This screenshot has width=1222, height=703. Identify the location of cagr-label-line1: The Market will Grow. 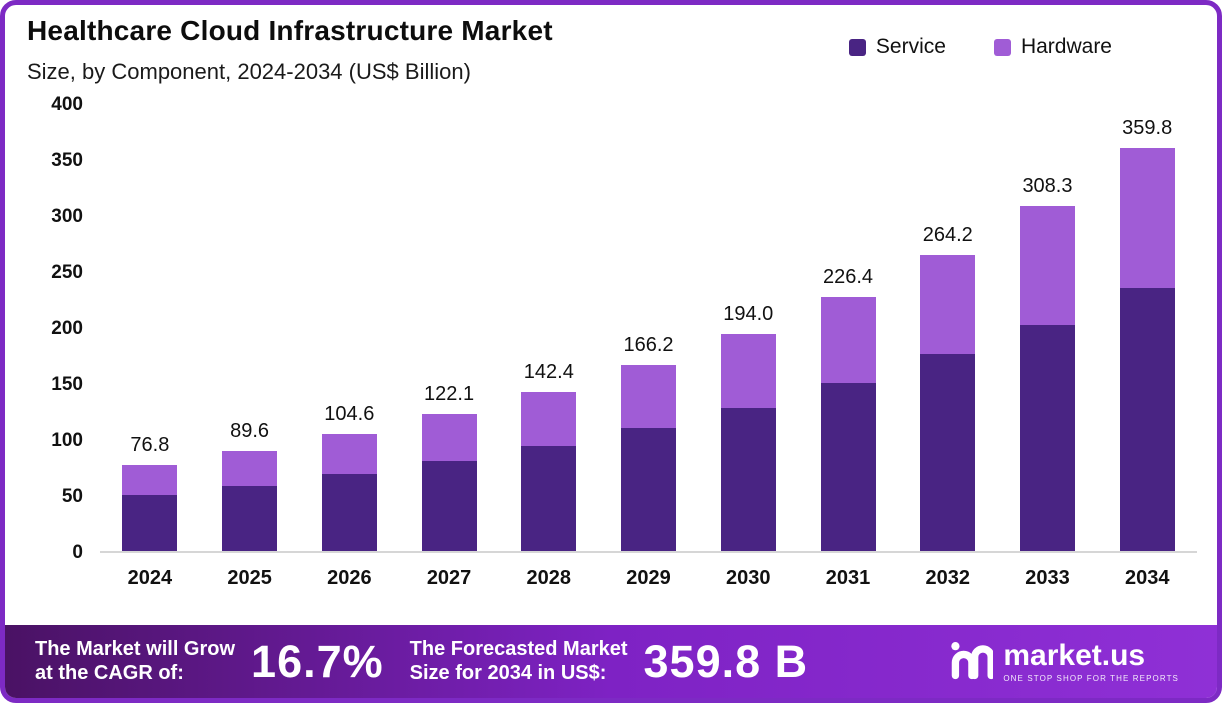
(135, 648).